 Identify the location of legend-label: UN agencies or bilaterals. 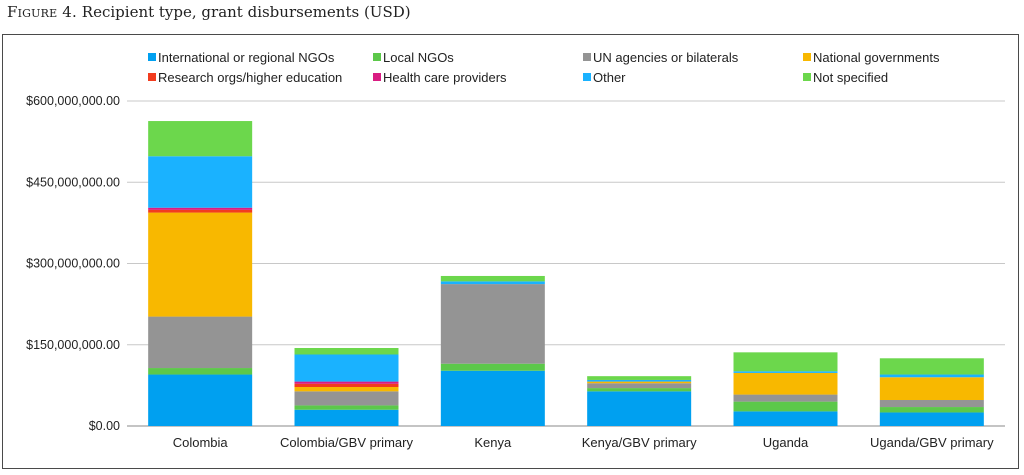
(666, 57).